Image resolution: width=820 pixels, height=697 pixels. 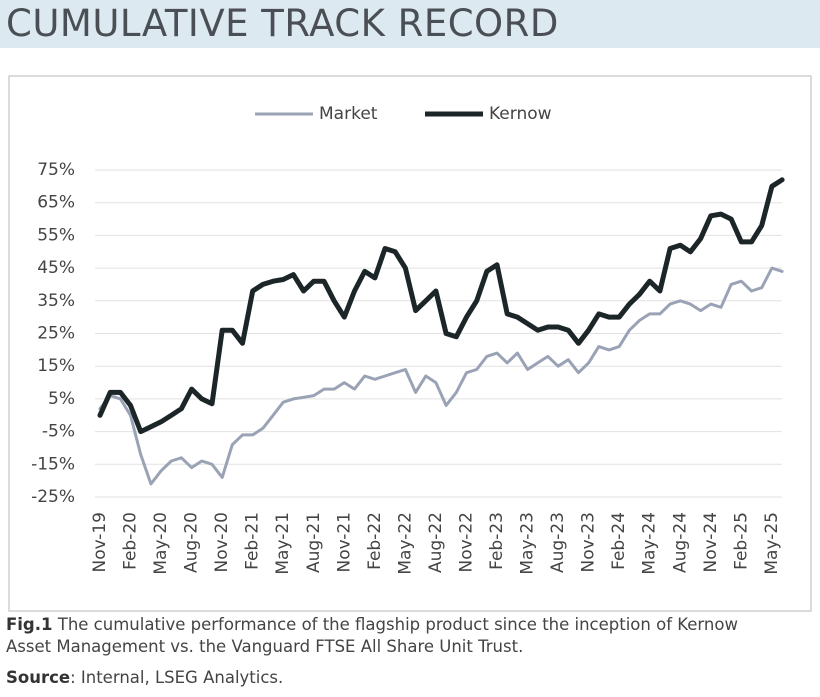 What do you see at coordinates (283, 543) in the screenshot?
I see `x-tick-label: May-21` at bounding box center [283, 543].